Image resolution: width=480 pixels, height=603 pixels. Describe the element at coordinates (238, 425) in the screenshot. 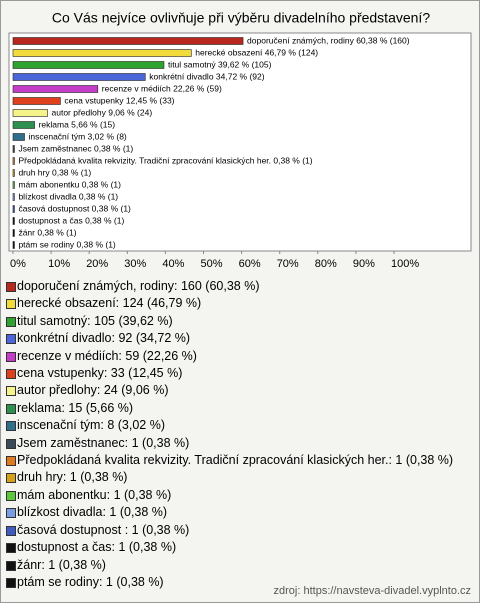

I see `legend-item: inscenační tým: 8 (3,02 %)` at that location.